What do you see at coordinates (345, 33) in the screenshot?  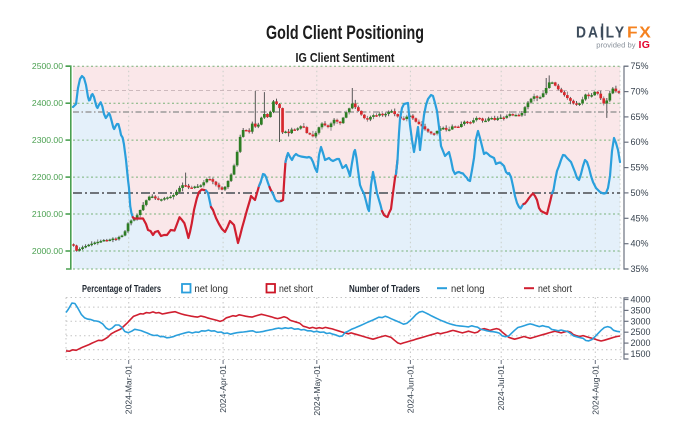 I see `svg-text: Gold Client Positioning` at bounding box center [345, 33].